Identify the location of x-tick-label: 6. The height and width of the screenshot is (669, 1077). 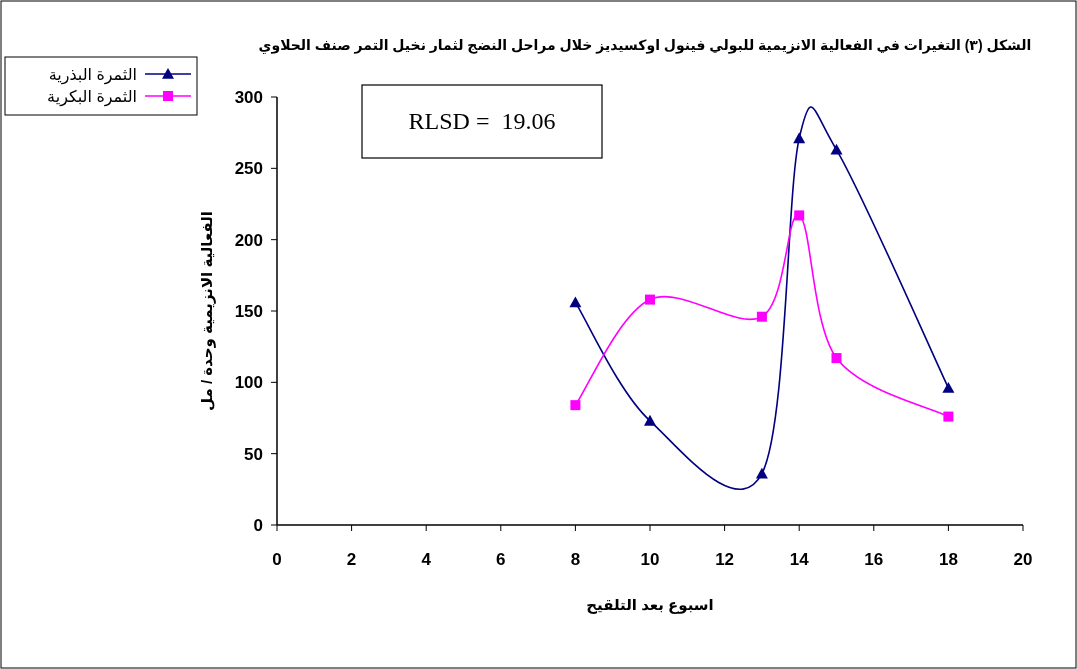
(501, 559).